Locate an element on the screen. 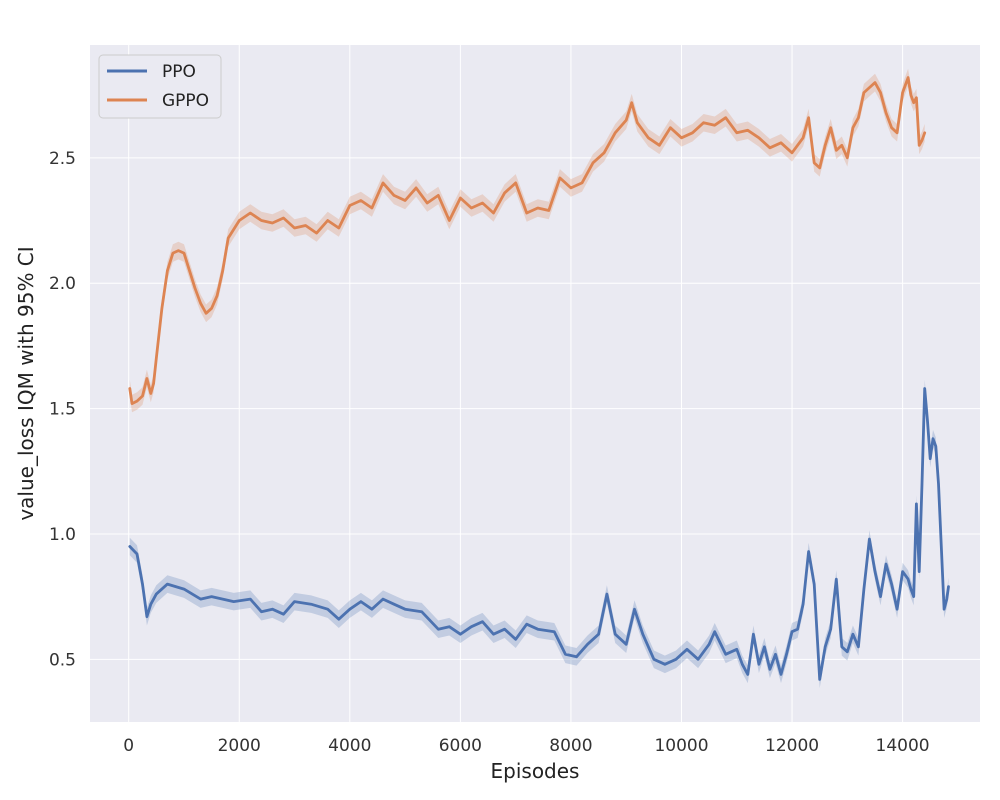 Image resolution: width=1000 pixels, height=800 pixels. x-tick-label: 6000 is located at coordinates (460, 746).